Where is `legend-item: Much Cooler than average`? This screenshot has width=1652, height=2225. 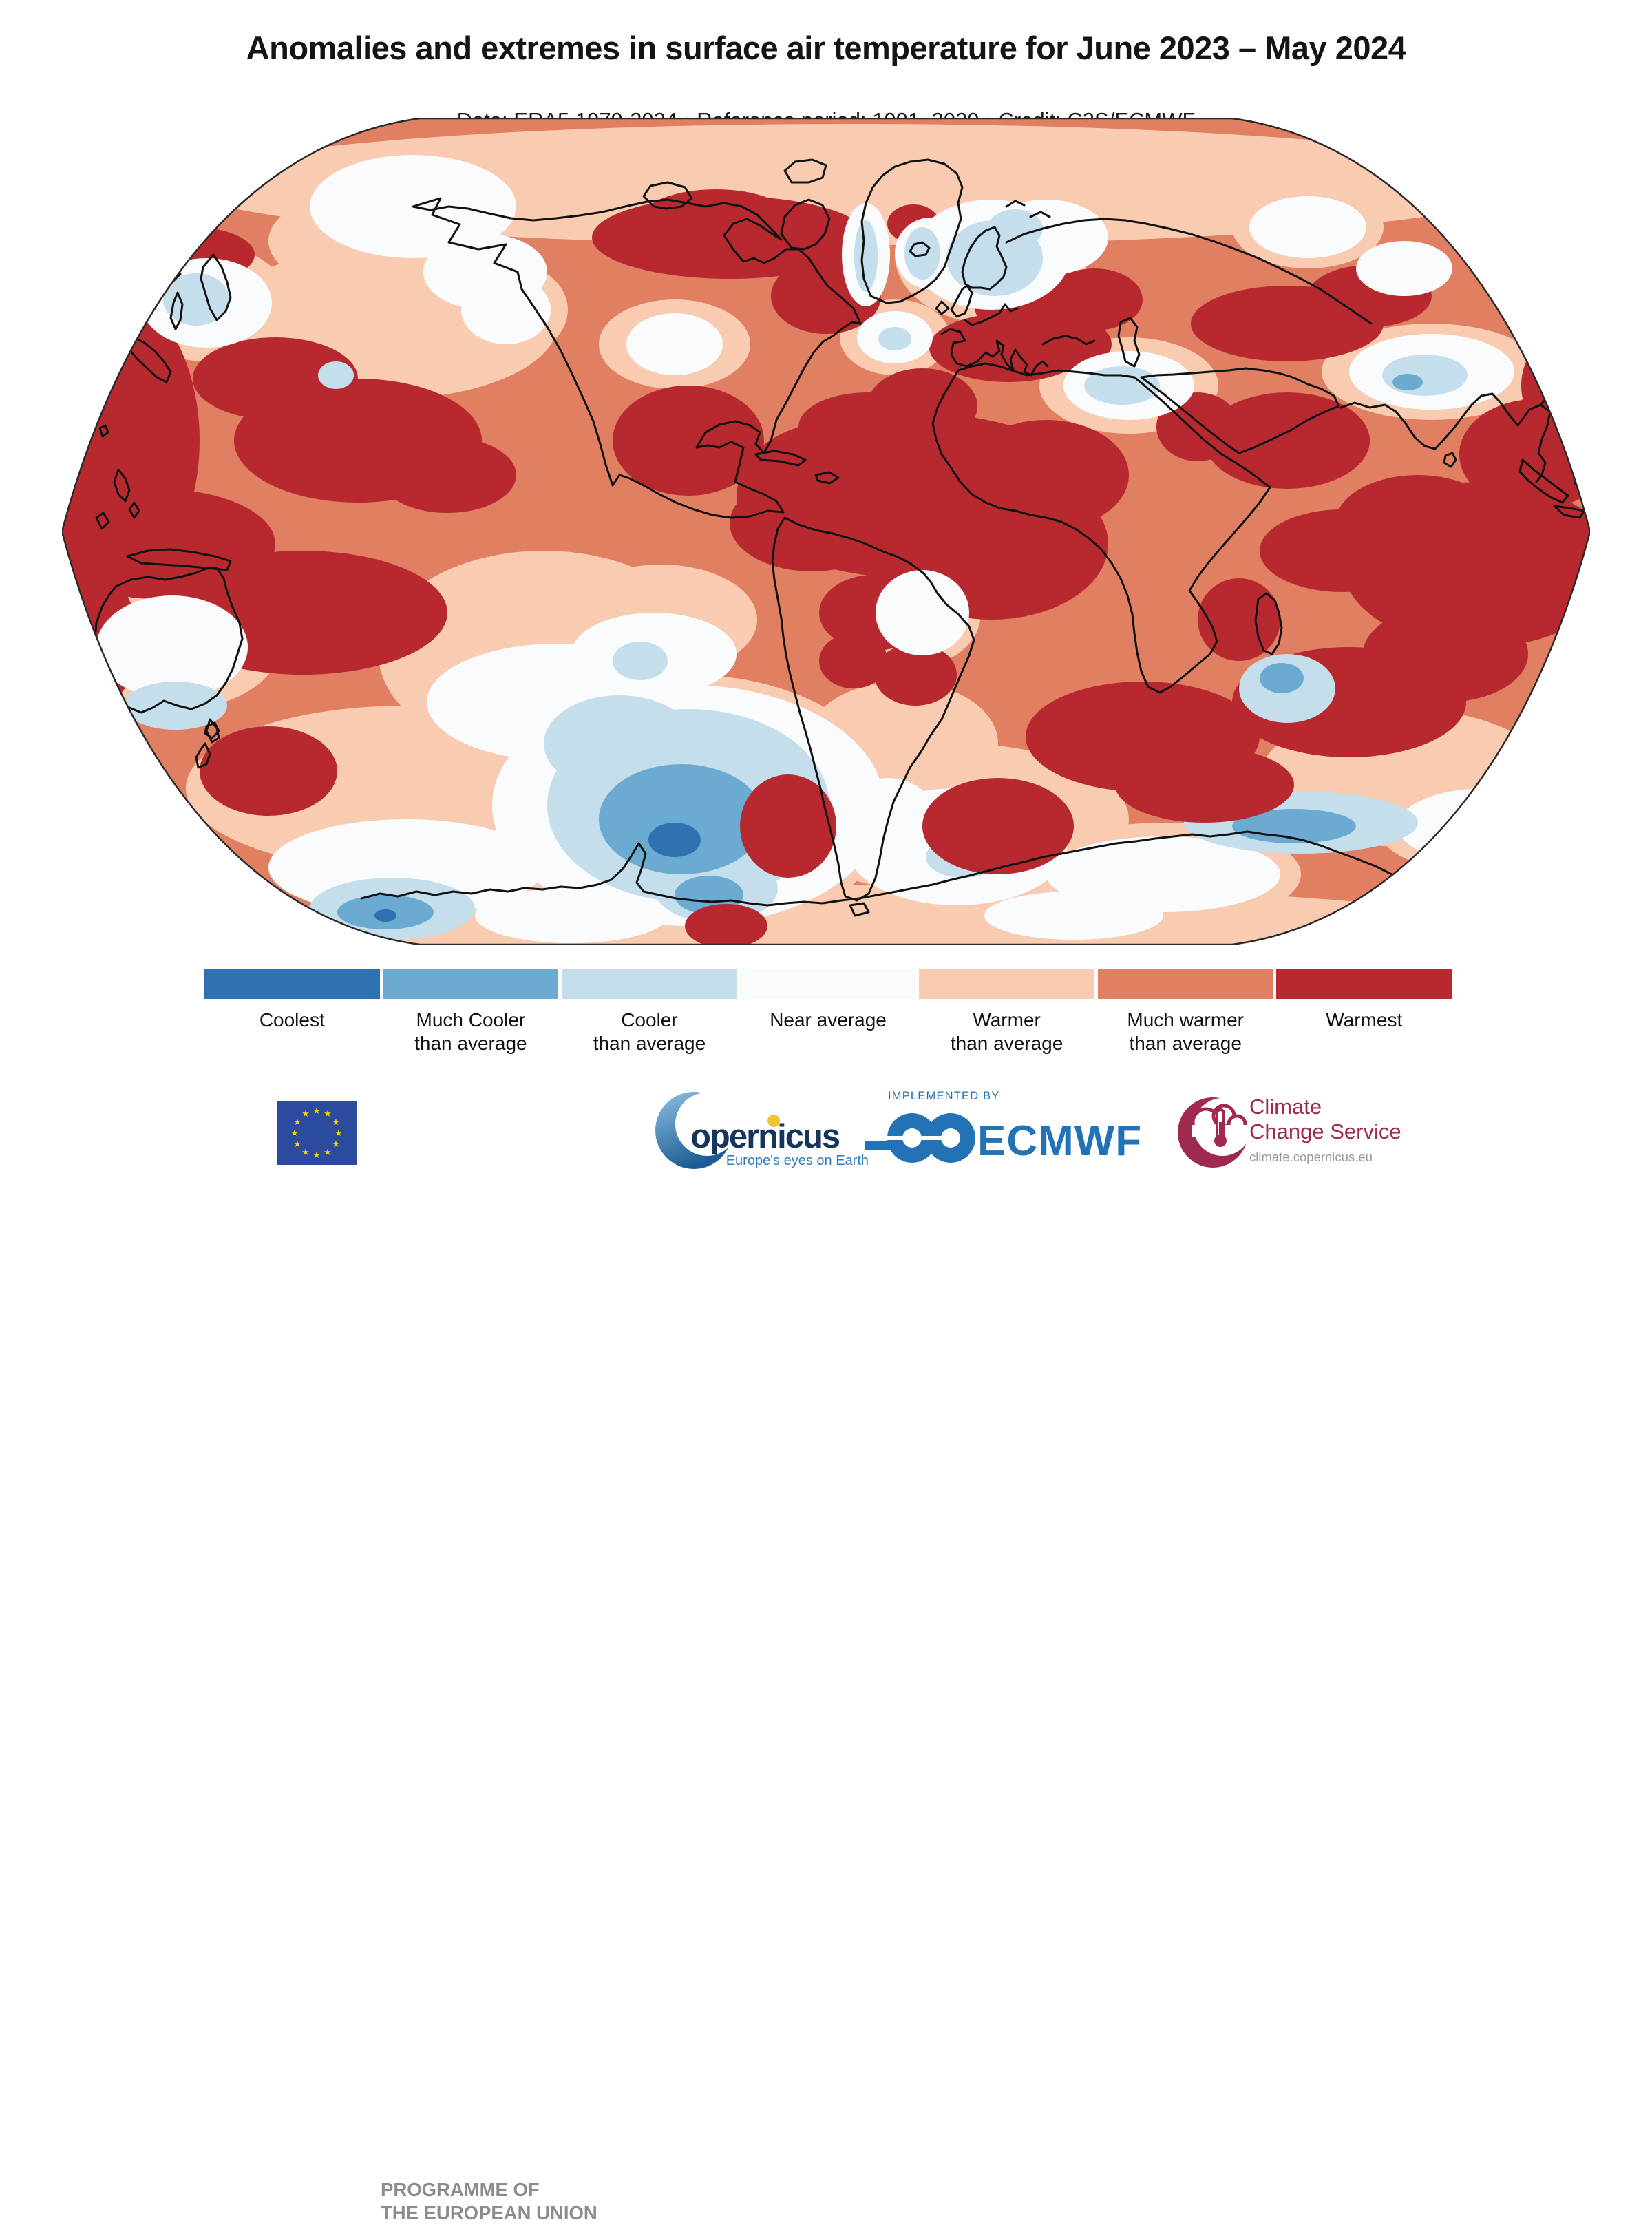
legend-item: Much Cooler than average is located at coordinates (471, 1012).